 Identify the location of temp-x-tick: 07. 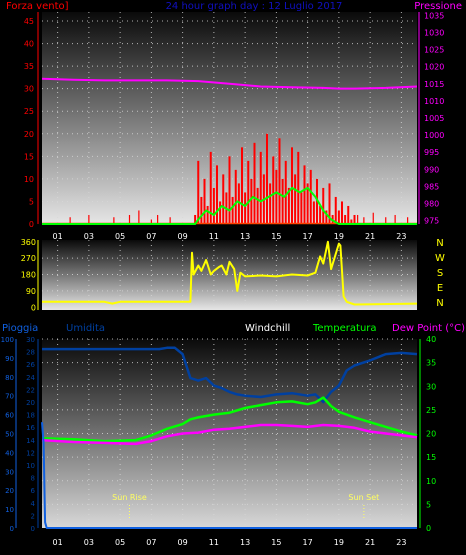
(151, 542).